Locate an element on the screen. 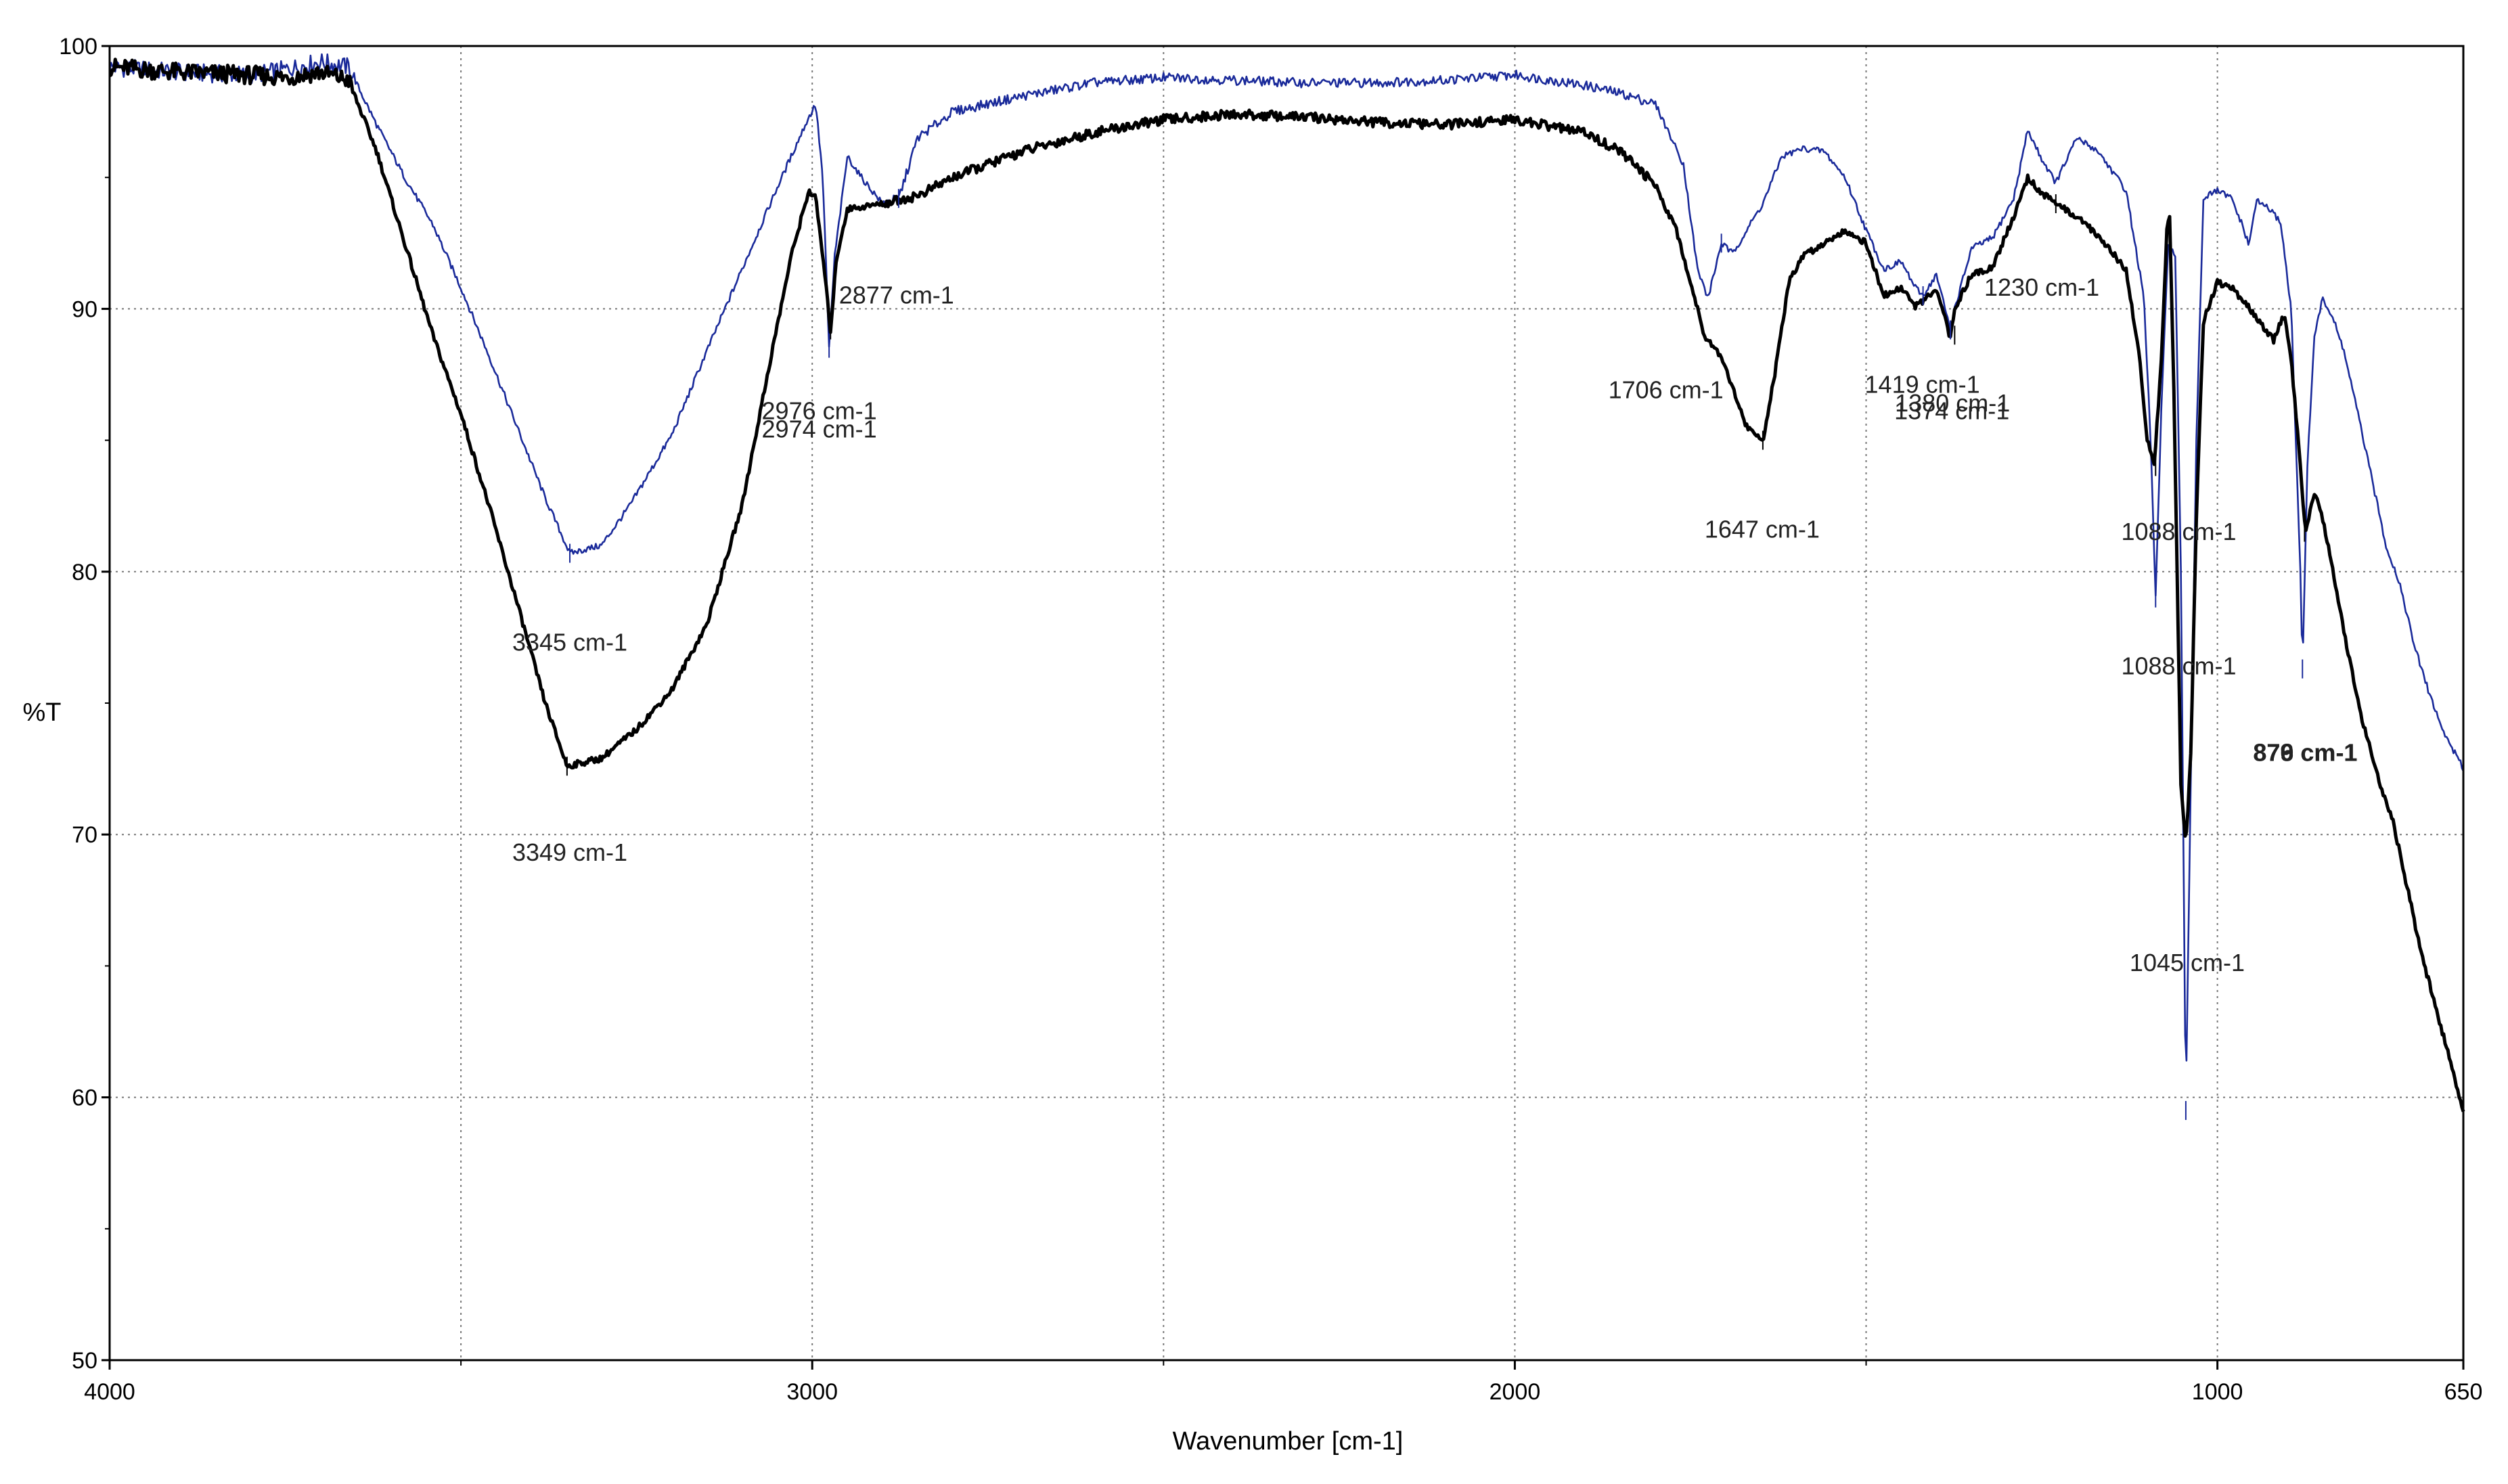  y-axis-title: %T is located at coordinates (42, 713).